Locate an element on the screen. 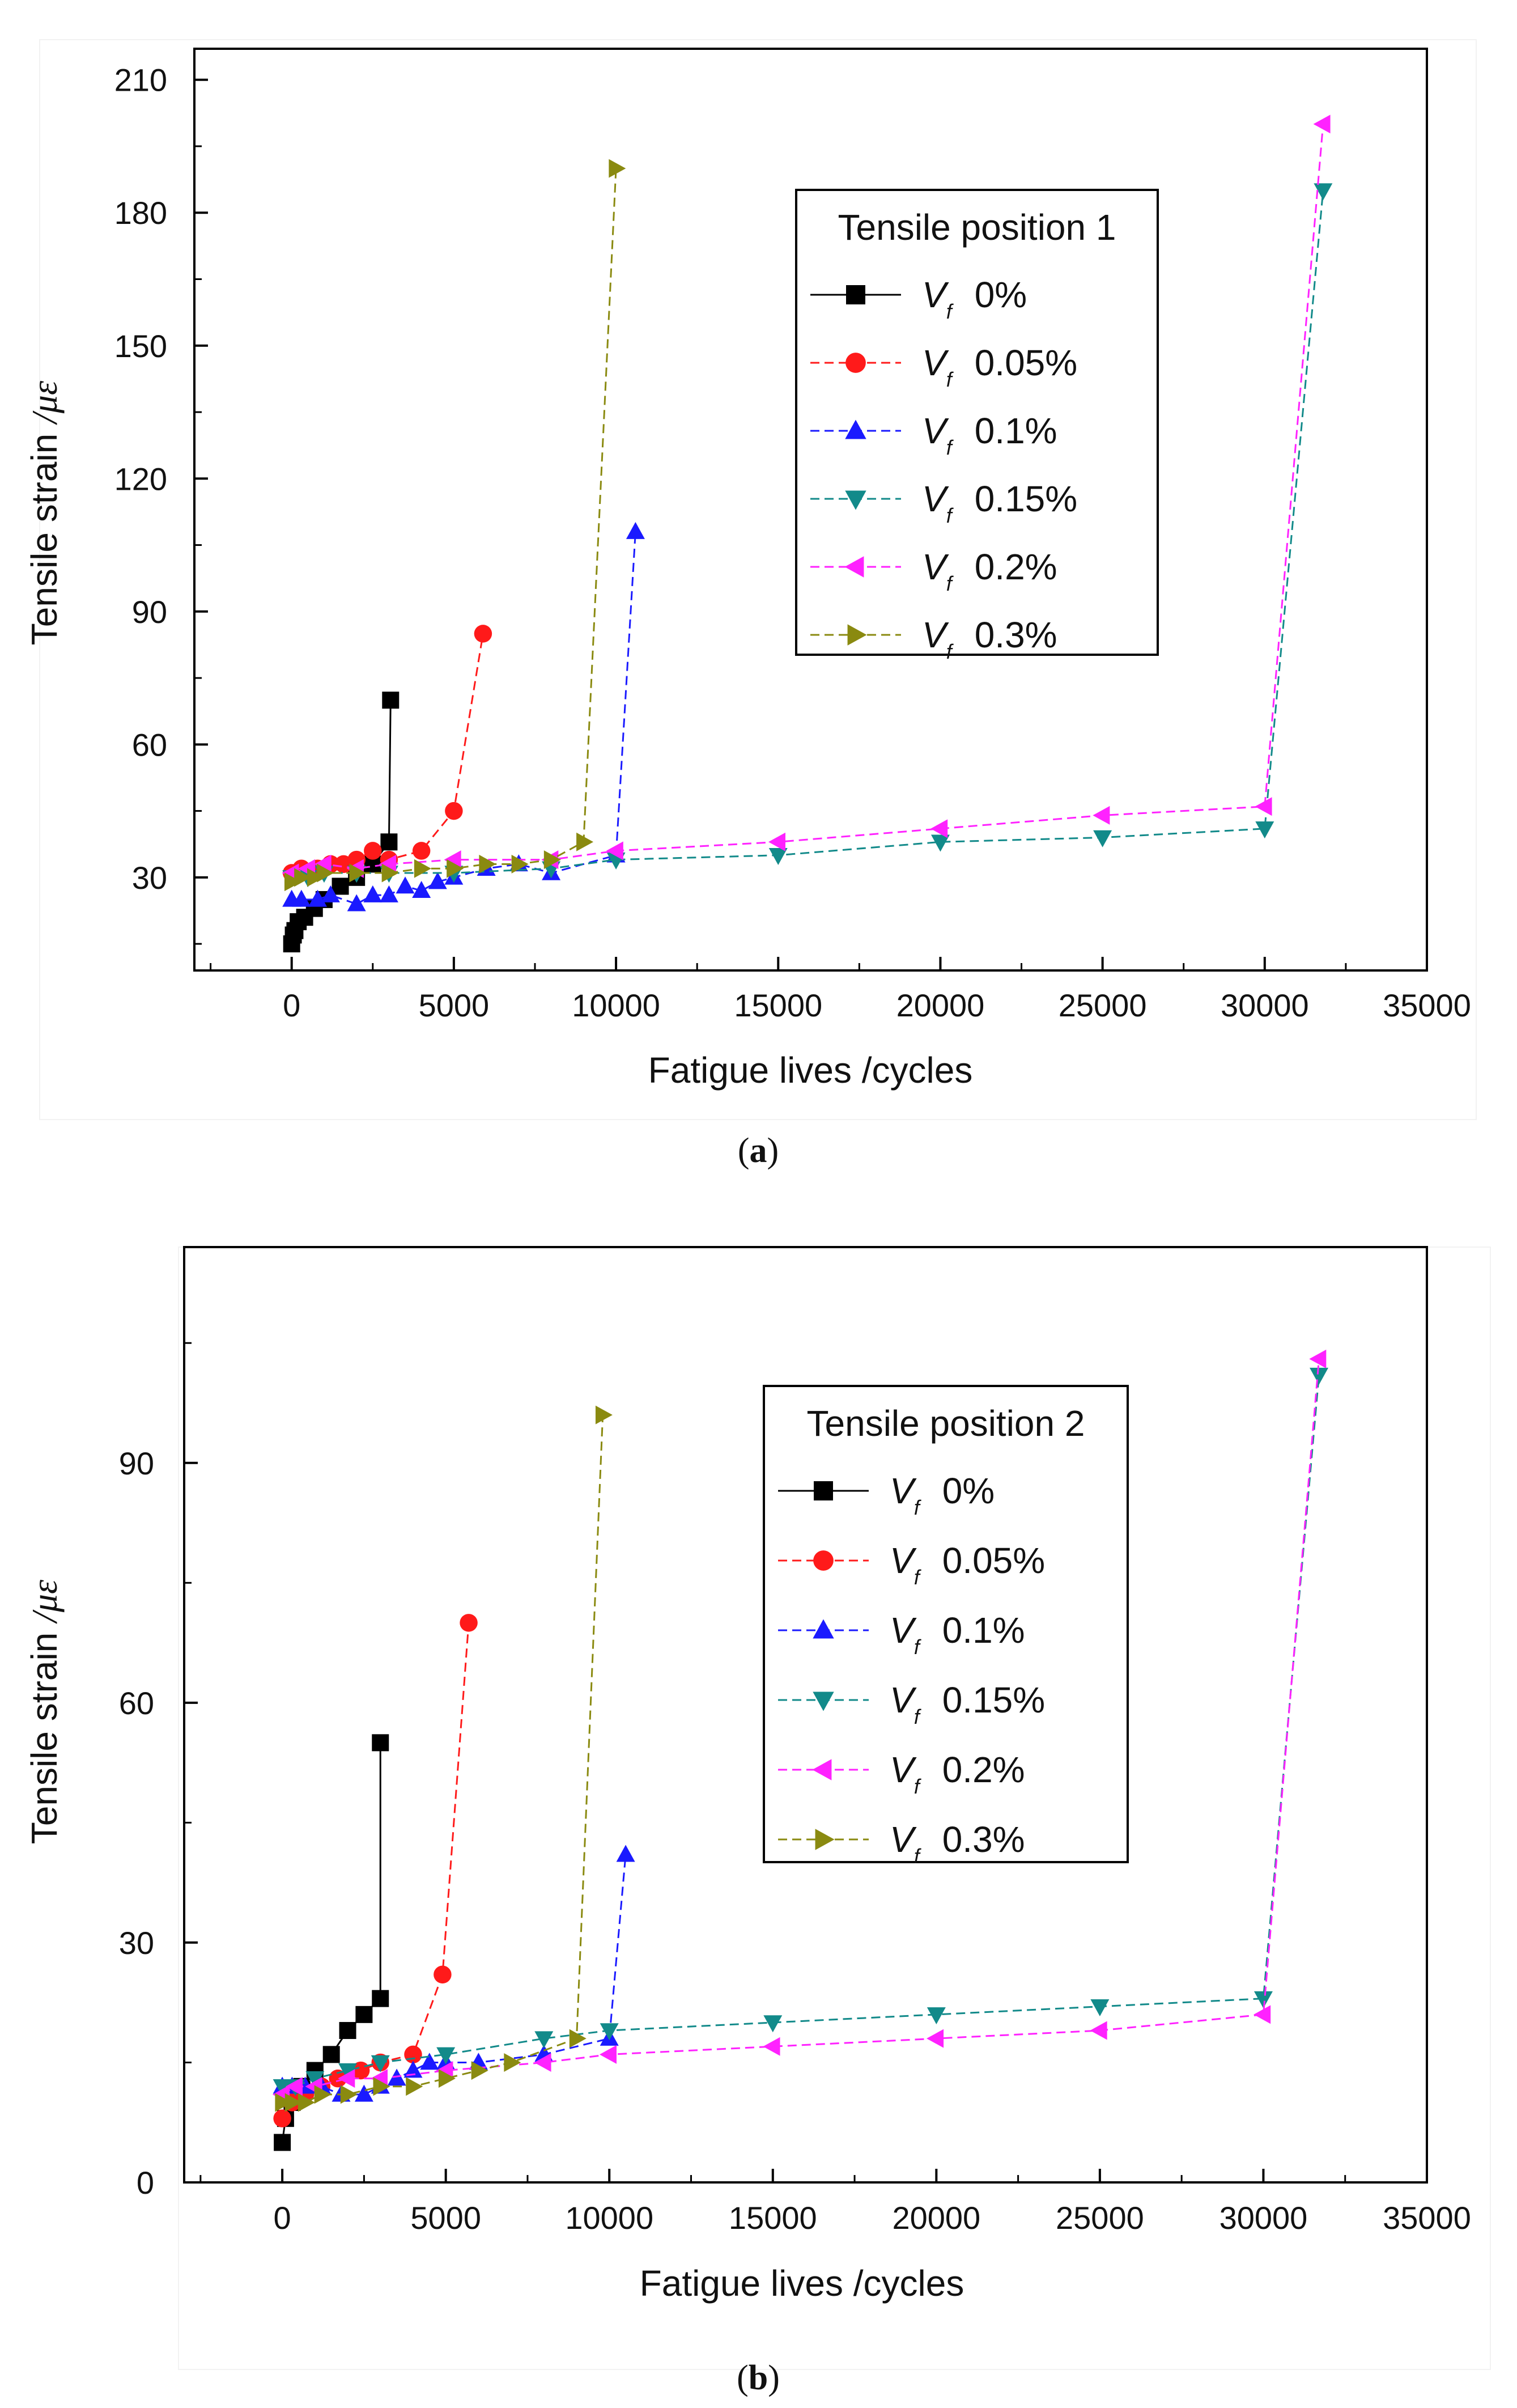 Image resolution: width=1517 pixels, height=2408 pixels. legend-value: 0.05% is located at coordinates (1026, 362).